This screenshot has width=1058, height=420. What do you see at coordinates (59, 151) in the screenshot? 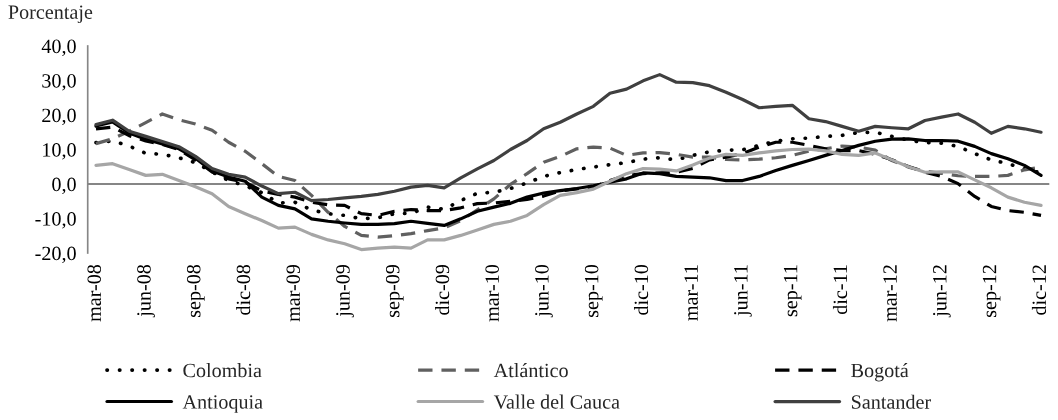
I see `y-tick-label: 10,0` at bounding box center [59, 151].